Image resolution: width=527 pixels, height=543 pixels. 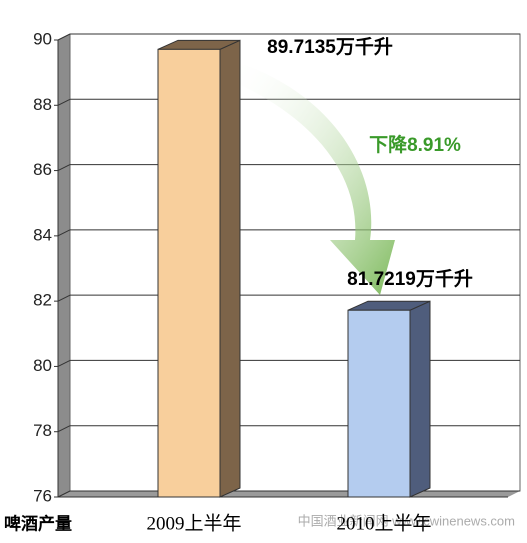 What do you see at coordinates (38, 523) in the screenshot?
I see `x-axis-label: 啤酒产量` at bounding box center [38, 523].